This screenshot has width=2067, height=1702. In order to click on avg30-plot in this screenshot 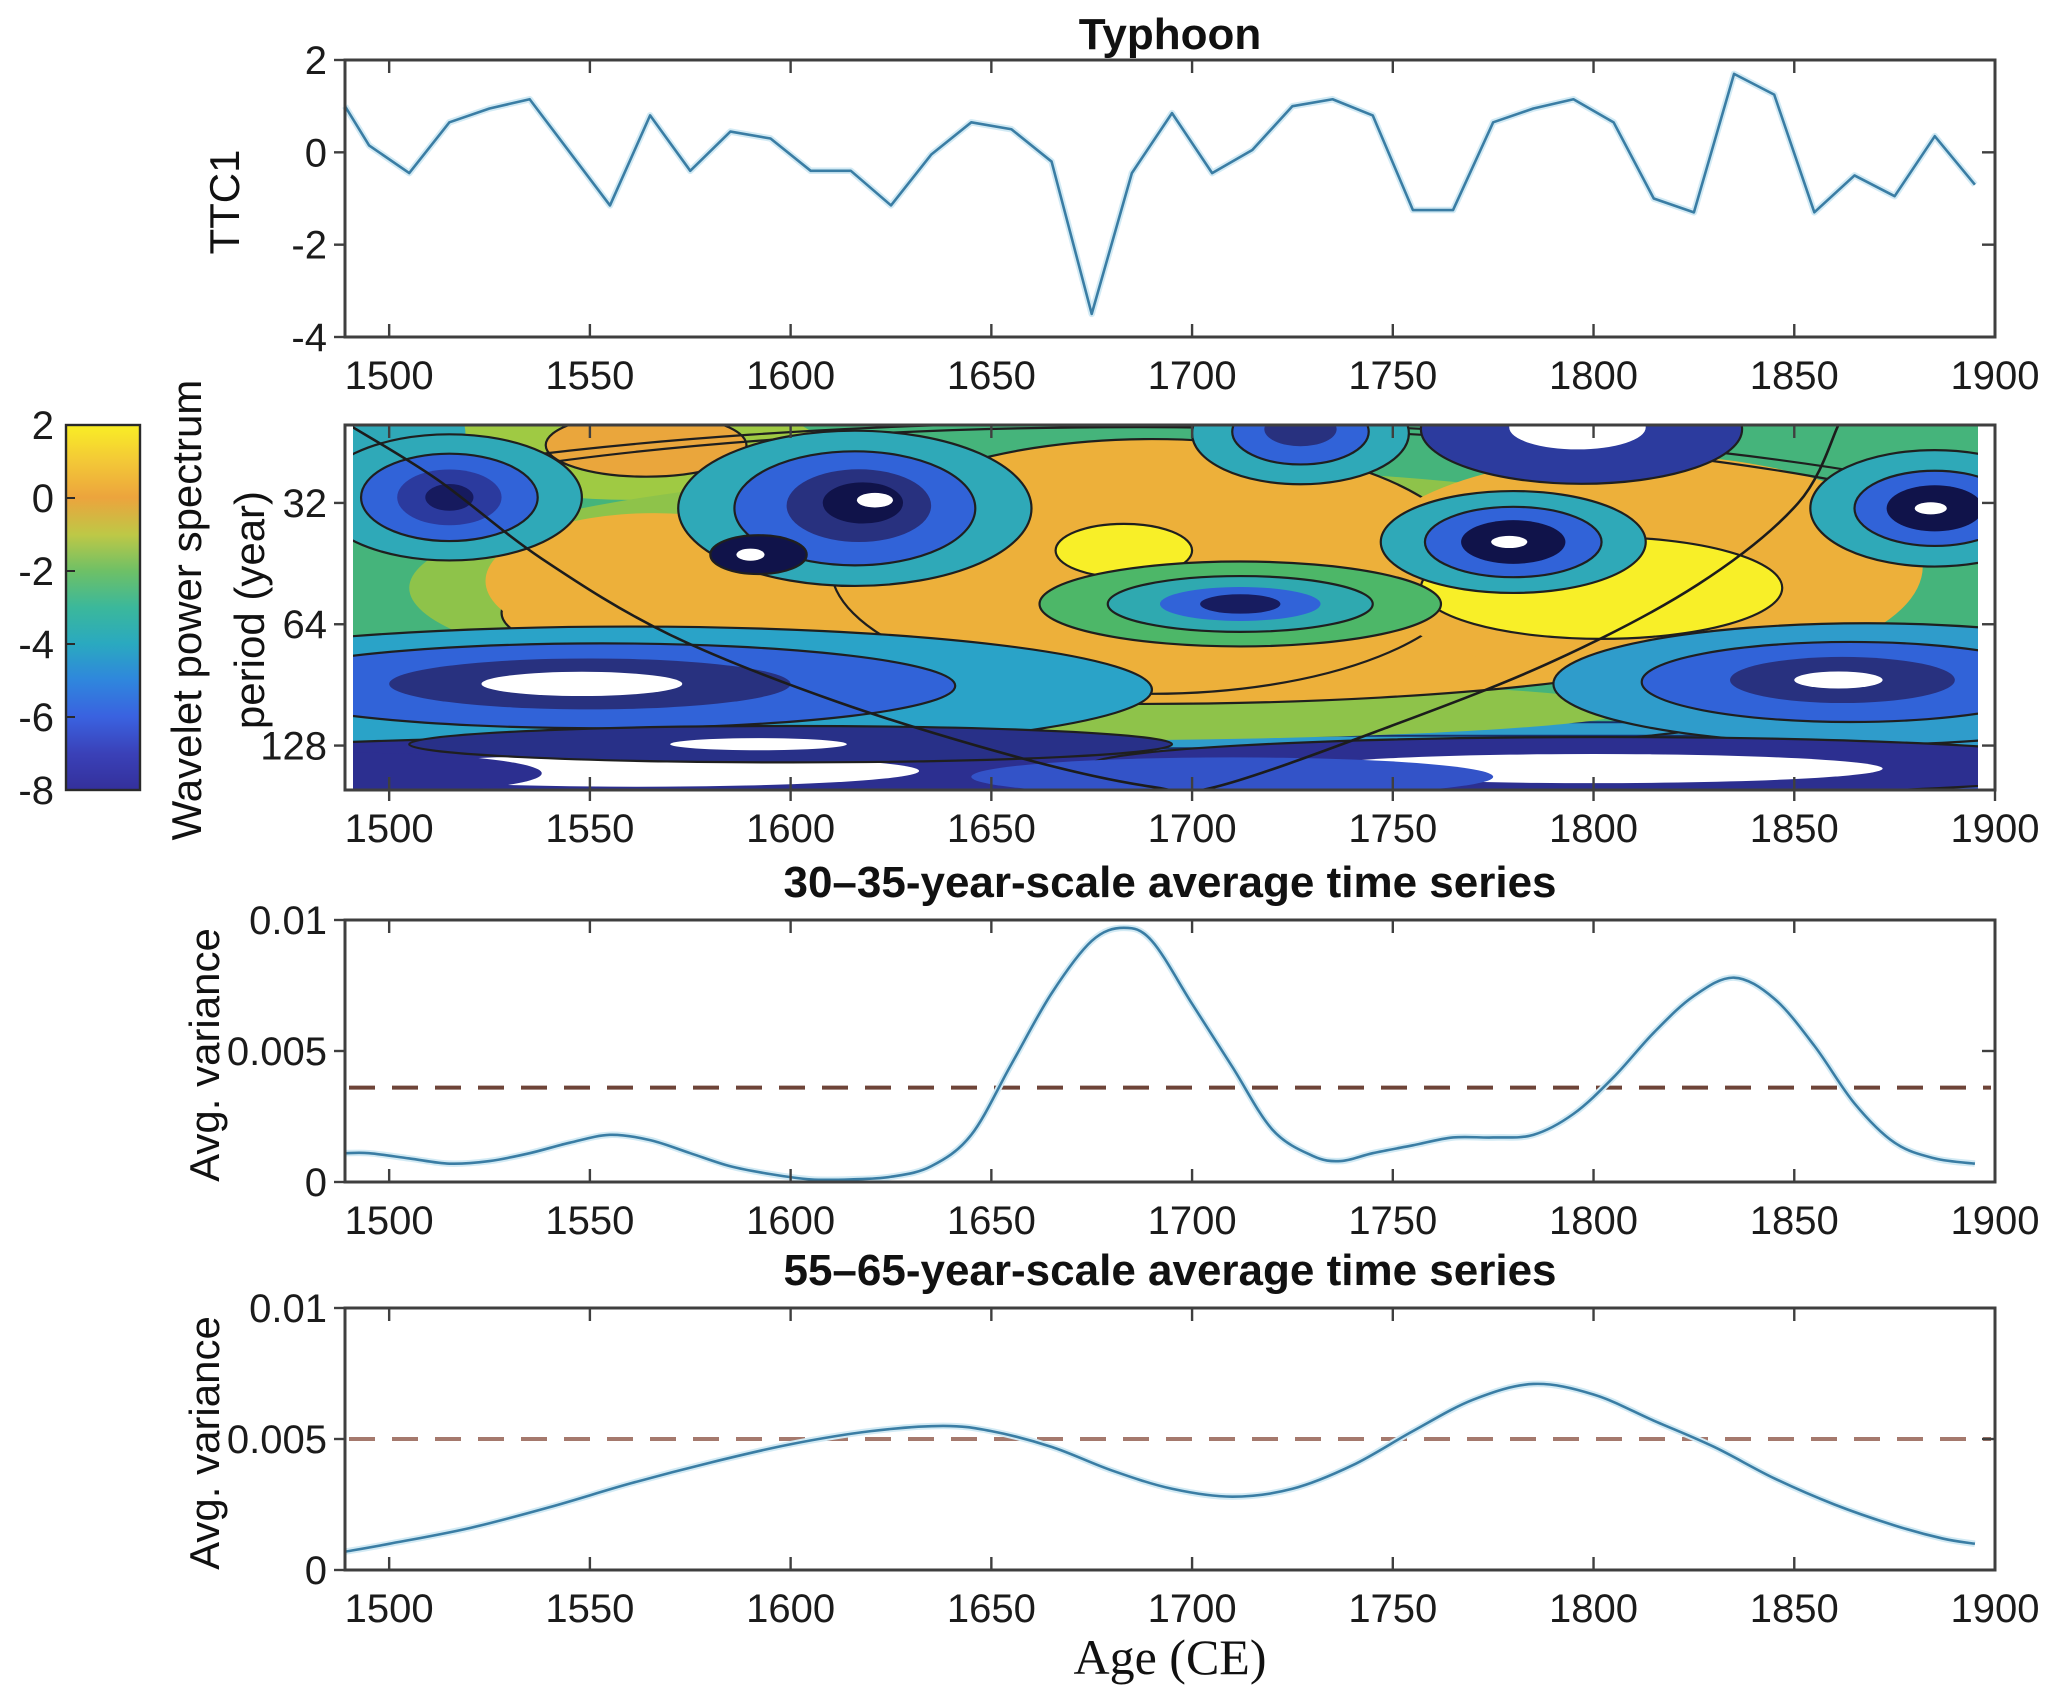, I will do `click(1167, 1054)`.